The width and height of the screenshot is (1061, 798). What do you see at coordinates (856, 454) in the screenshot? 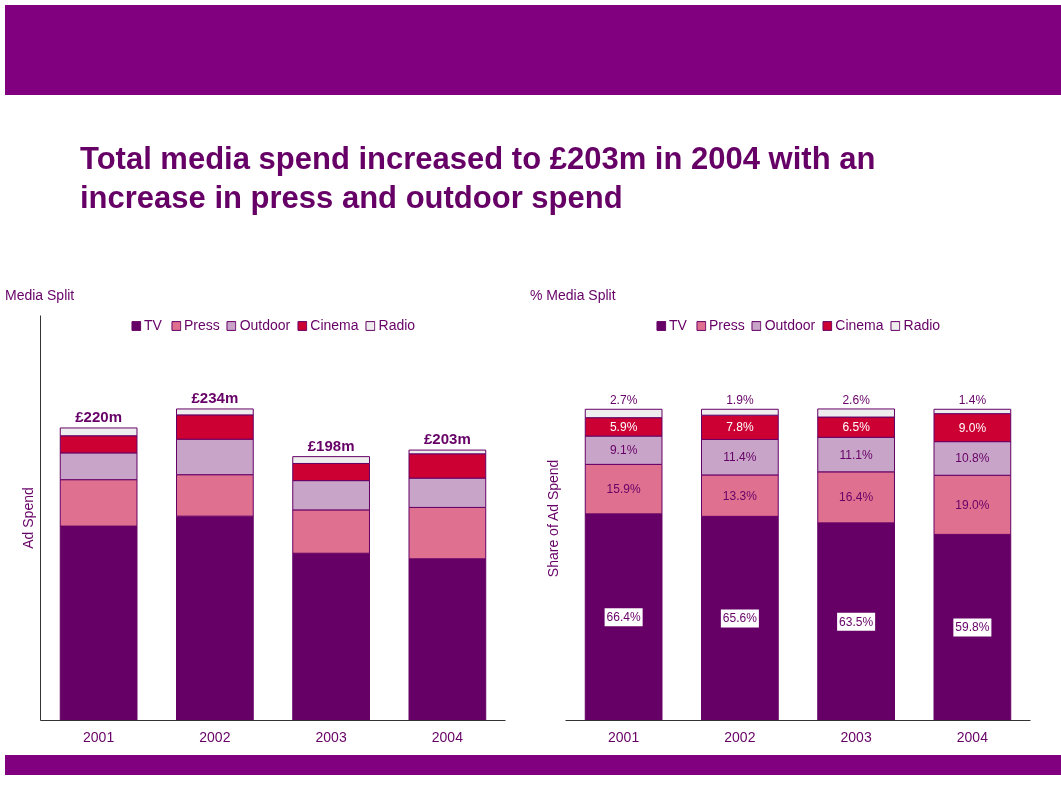
I see `data-label: 11.1%` at bounding box center [856, 454].